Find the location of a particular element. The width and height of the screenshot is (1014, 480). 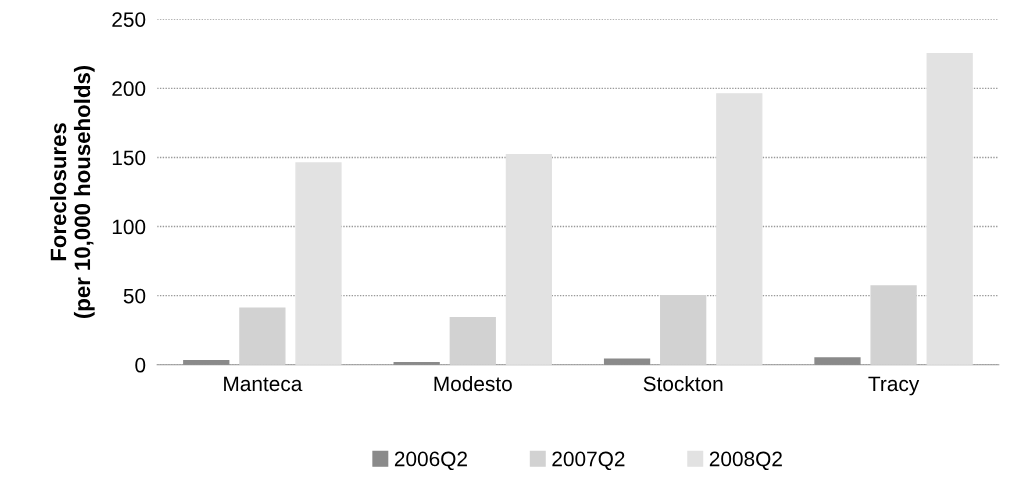

legend-label: 2007Q2 is located at coordinates (588, 461).